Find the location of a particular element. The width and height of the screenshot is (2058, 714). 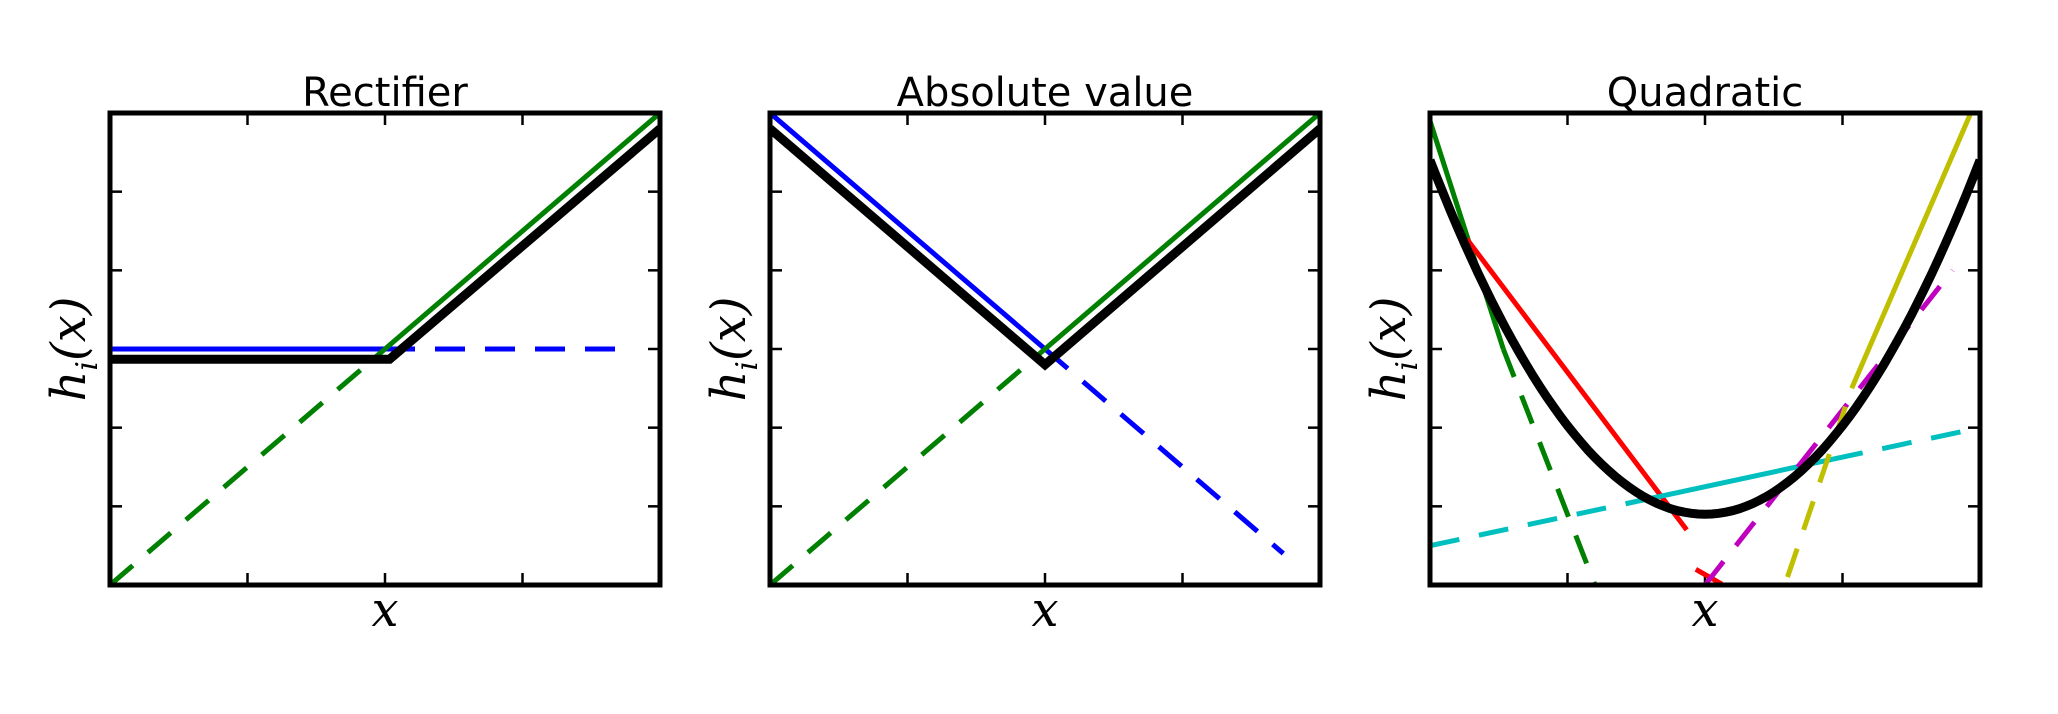

chart-title: Quadratic is located at coordinates (1705, 93).